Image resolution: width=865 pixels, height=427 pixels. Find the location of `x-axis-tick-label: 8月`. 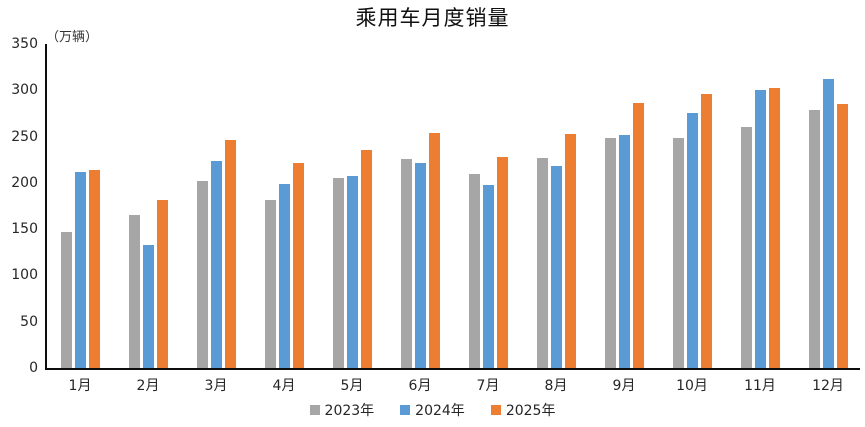

x-axis-tick-label: 8月 is located at coordinates (556, 386).